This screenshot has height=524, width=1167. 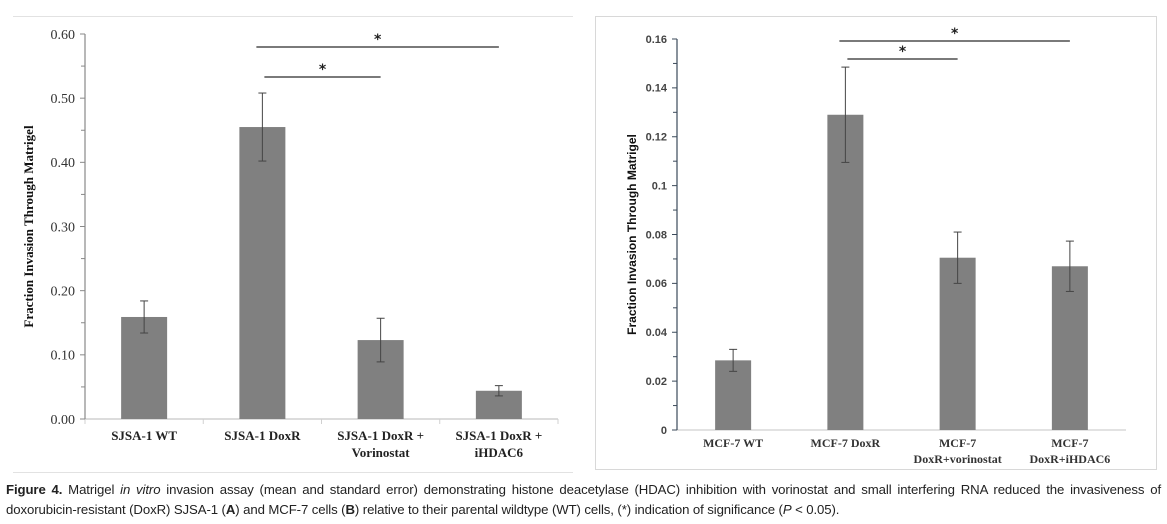 What do you see at coordinates (262, 435) in the screenshot?
I see `category-label: SJSA-1 DoxR` at bounding box center [262, 435].